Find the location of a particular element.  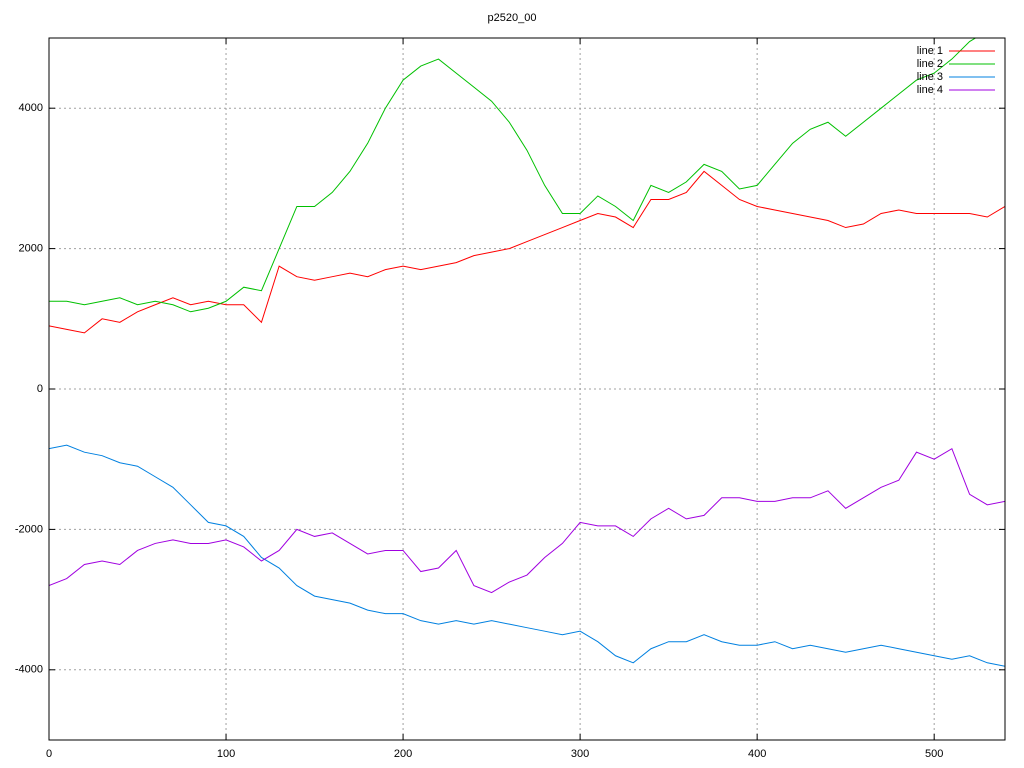

y-tick-label: 2000 is located at coordinates (31, 249).